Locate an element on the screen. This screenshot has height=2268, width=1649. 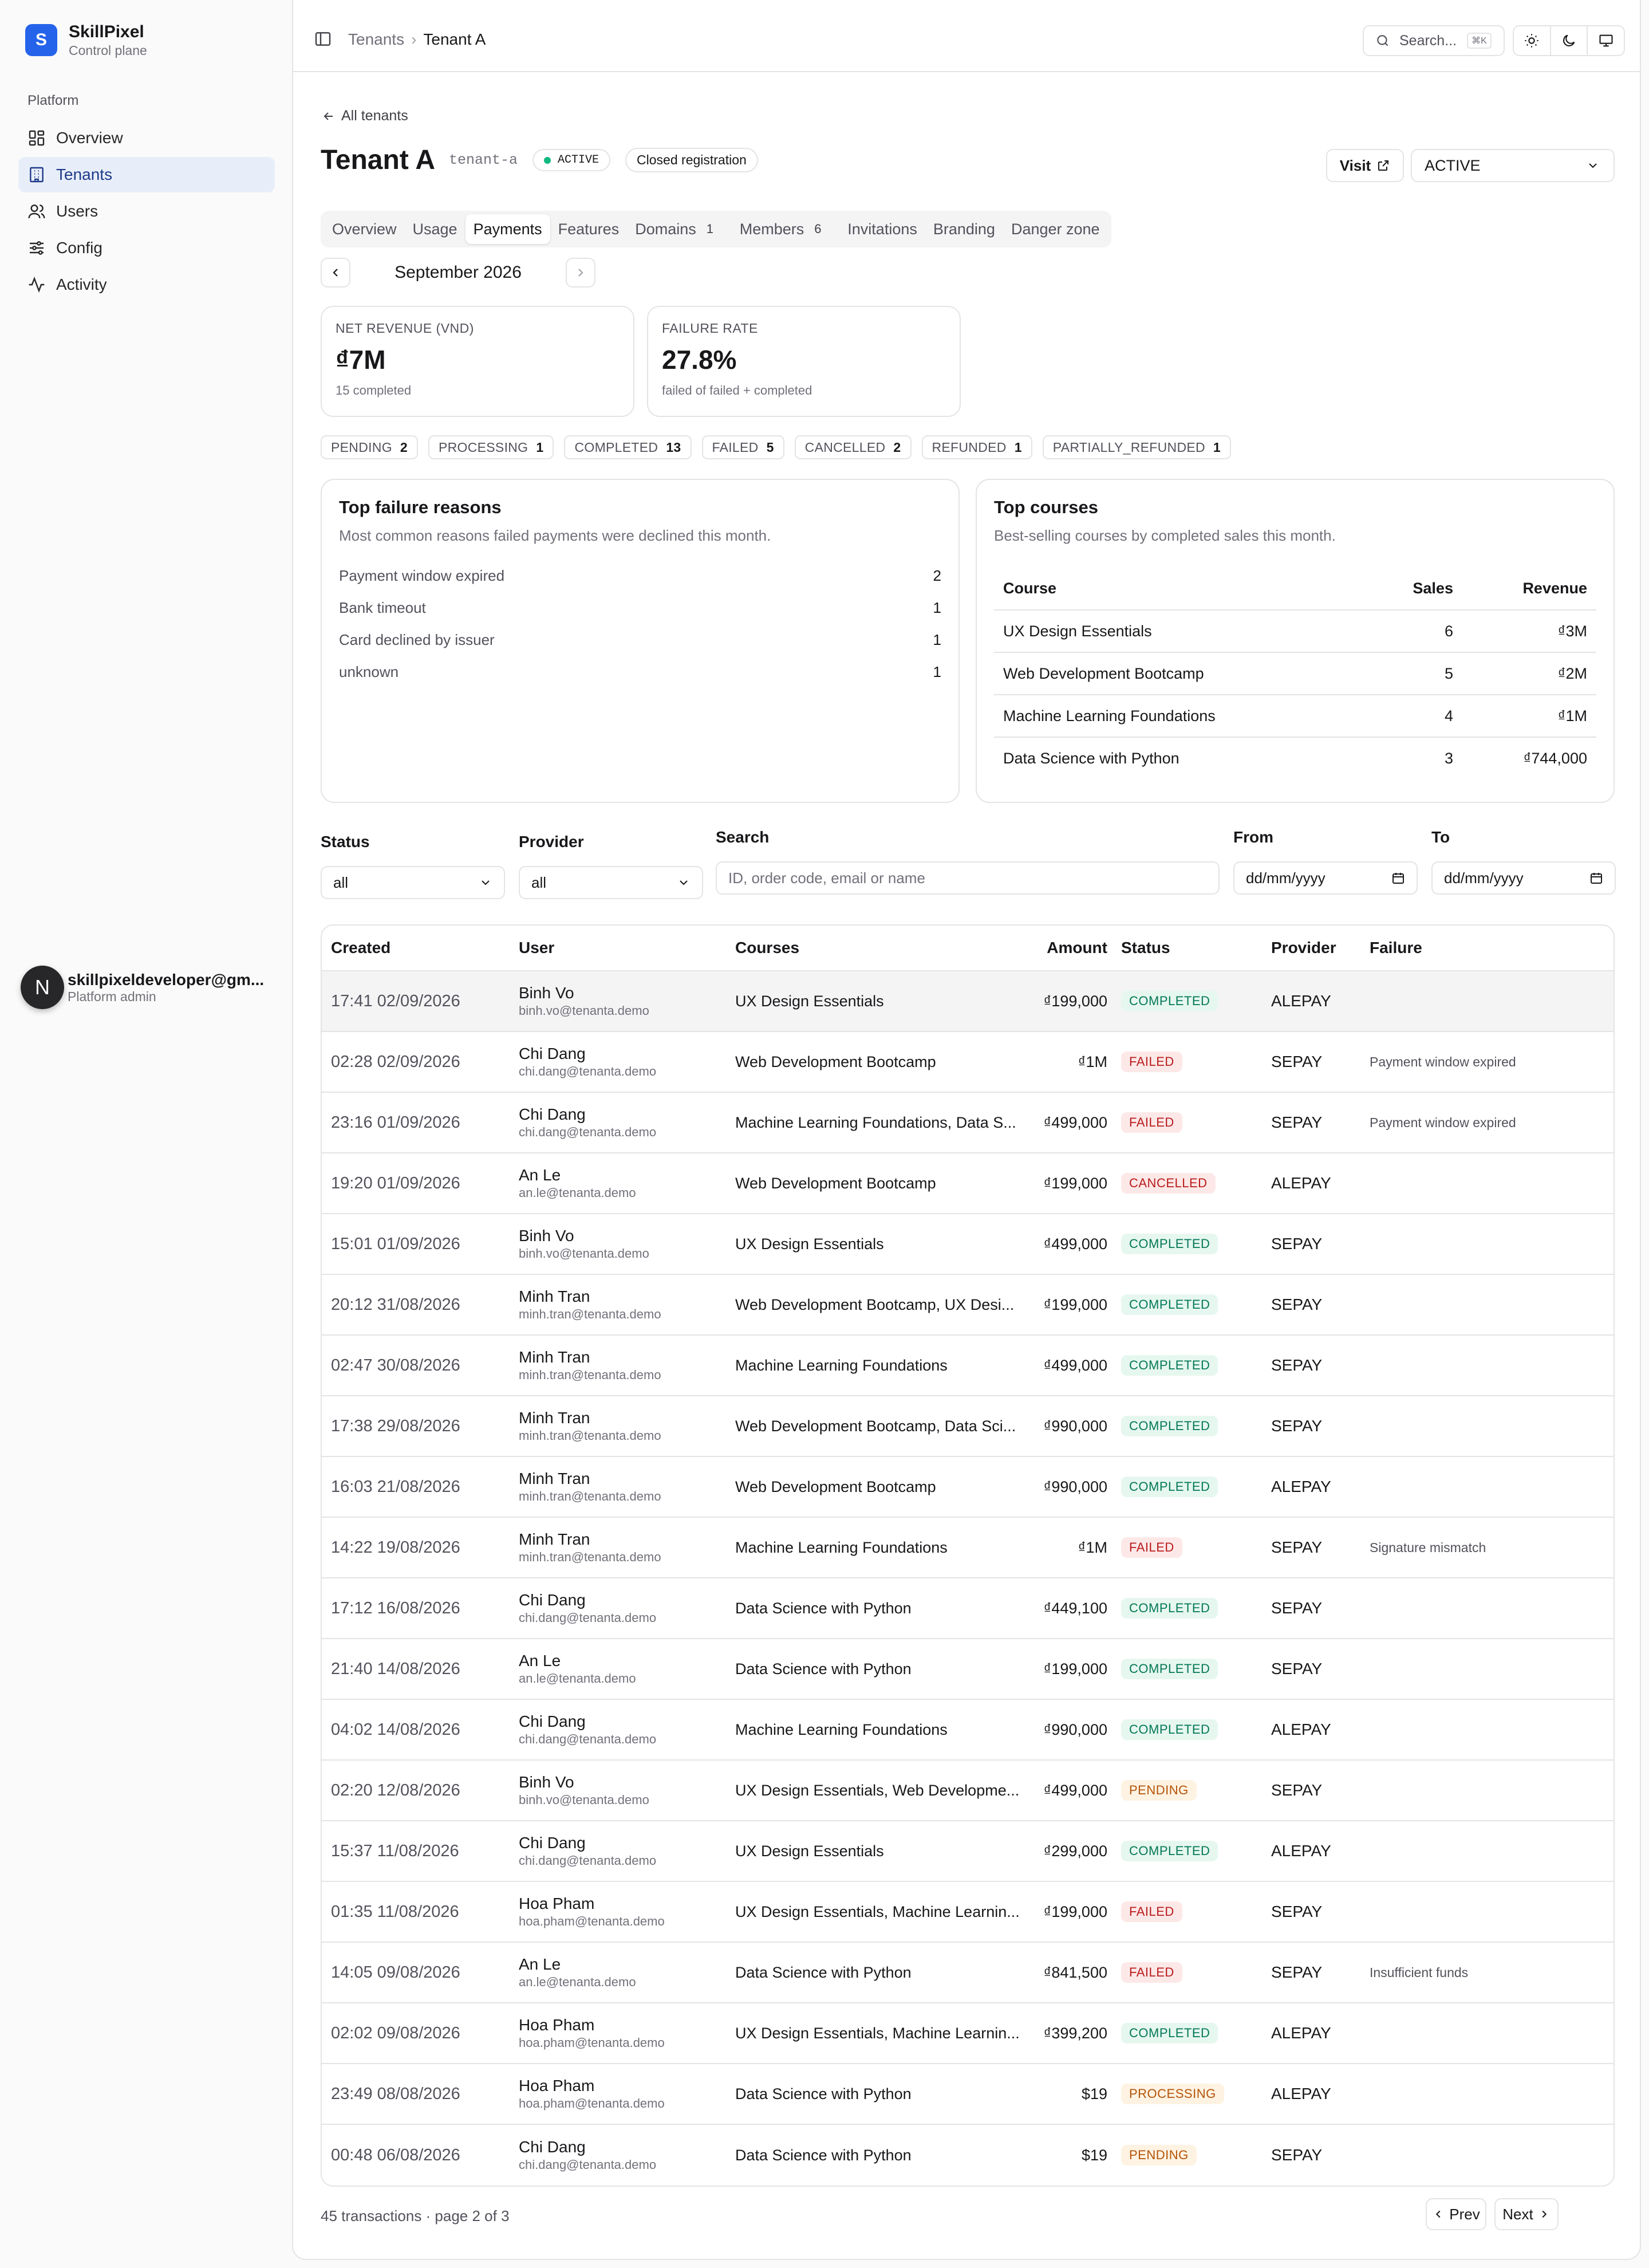
sidebar-item-config: Config is located at coordinates (146, 248).